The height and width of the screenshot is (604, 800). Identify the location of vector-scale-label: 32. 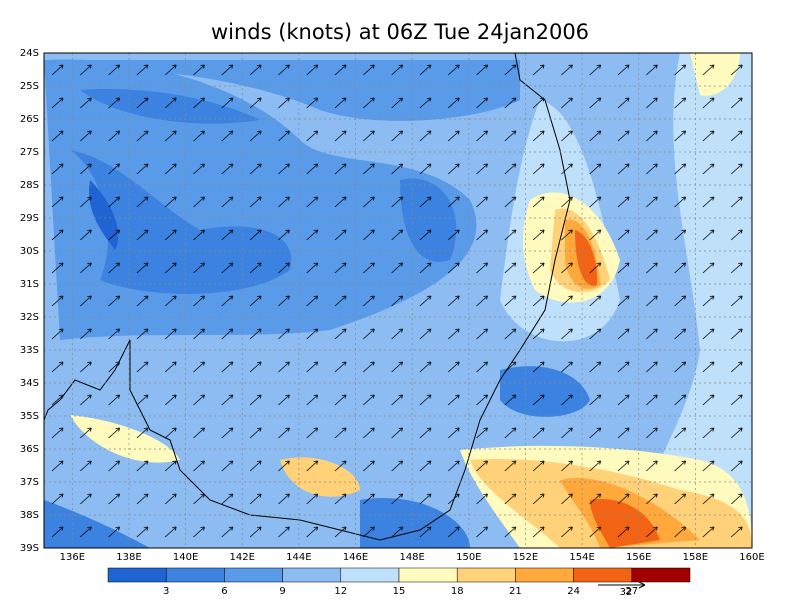
(626, 592).